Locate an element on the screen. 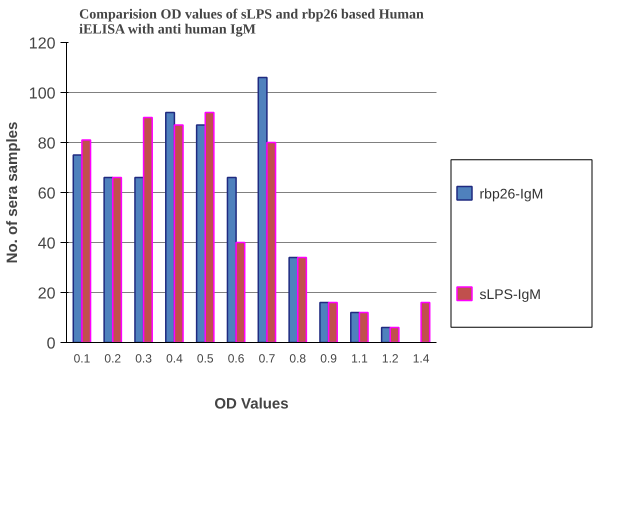 This screenshot has height=506, width=631. x-axis-title: OD Values is located at coordinates (251, 404).